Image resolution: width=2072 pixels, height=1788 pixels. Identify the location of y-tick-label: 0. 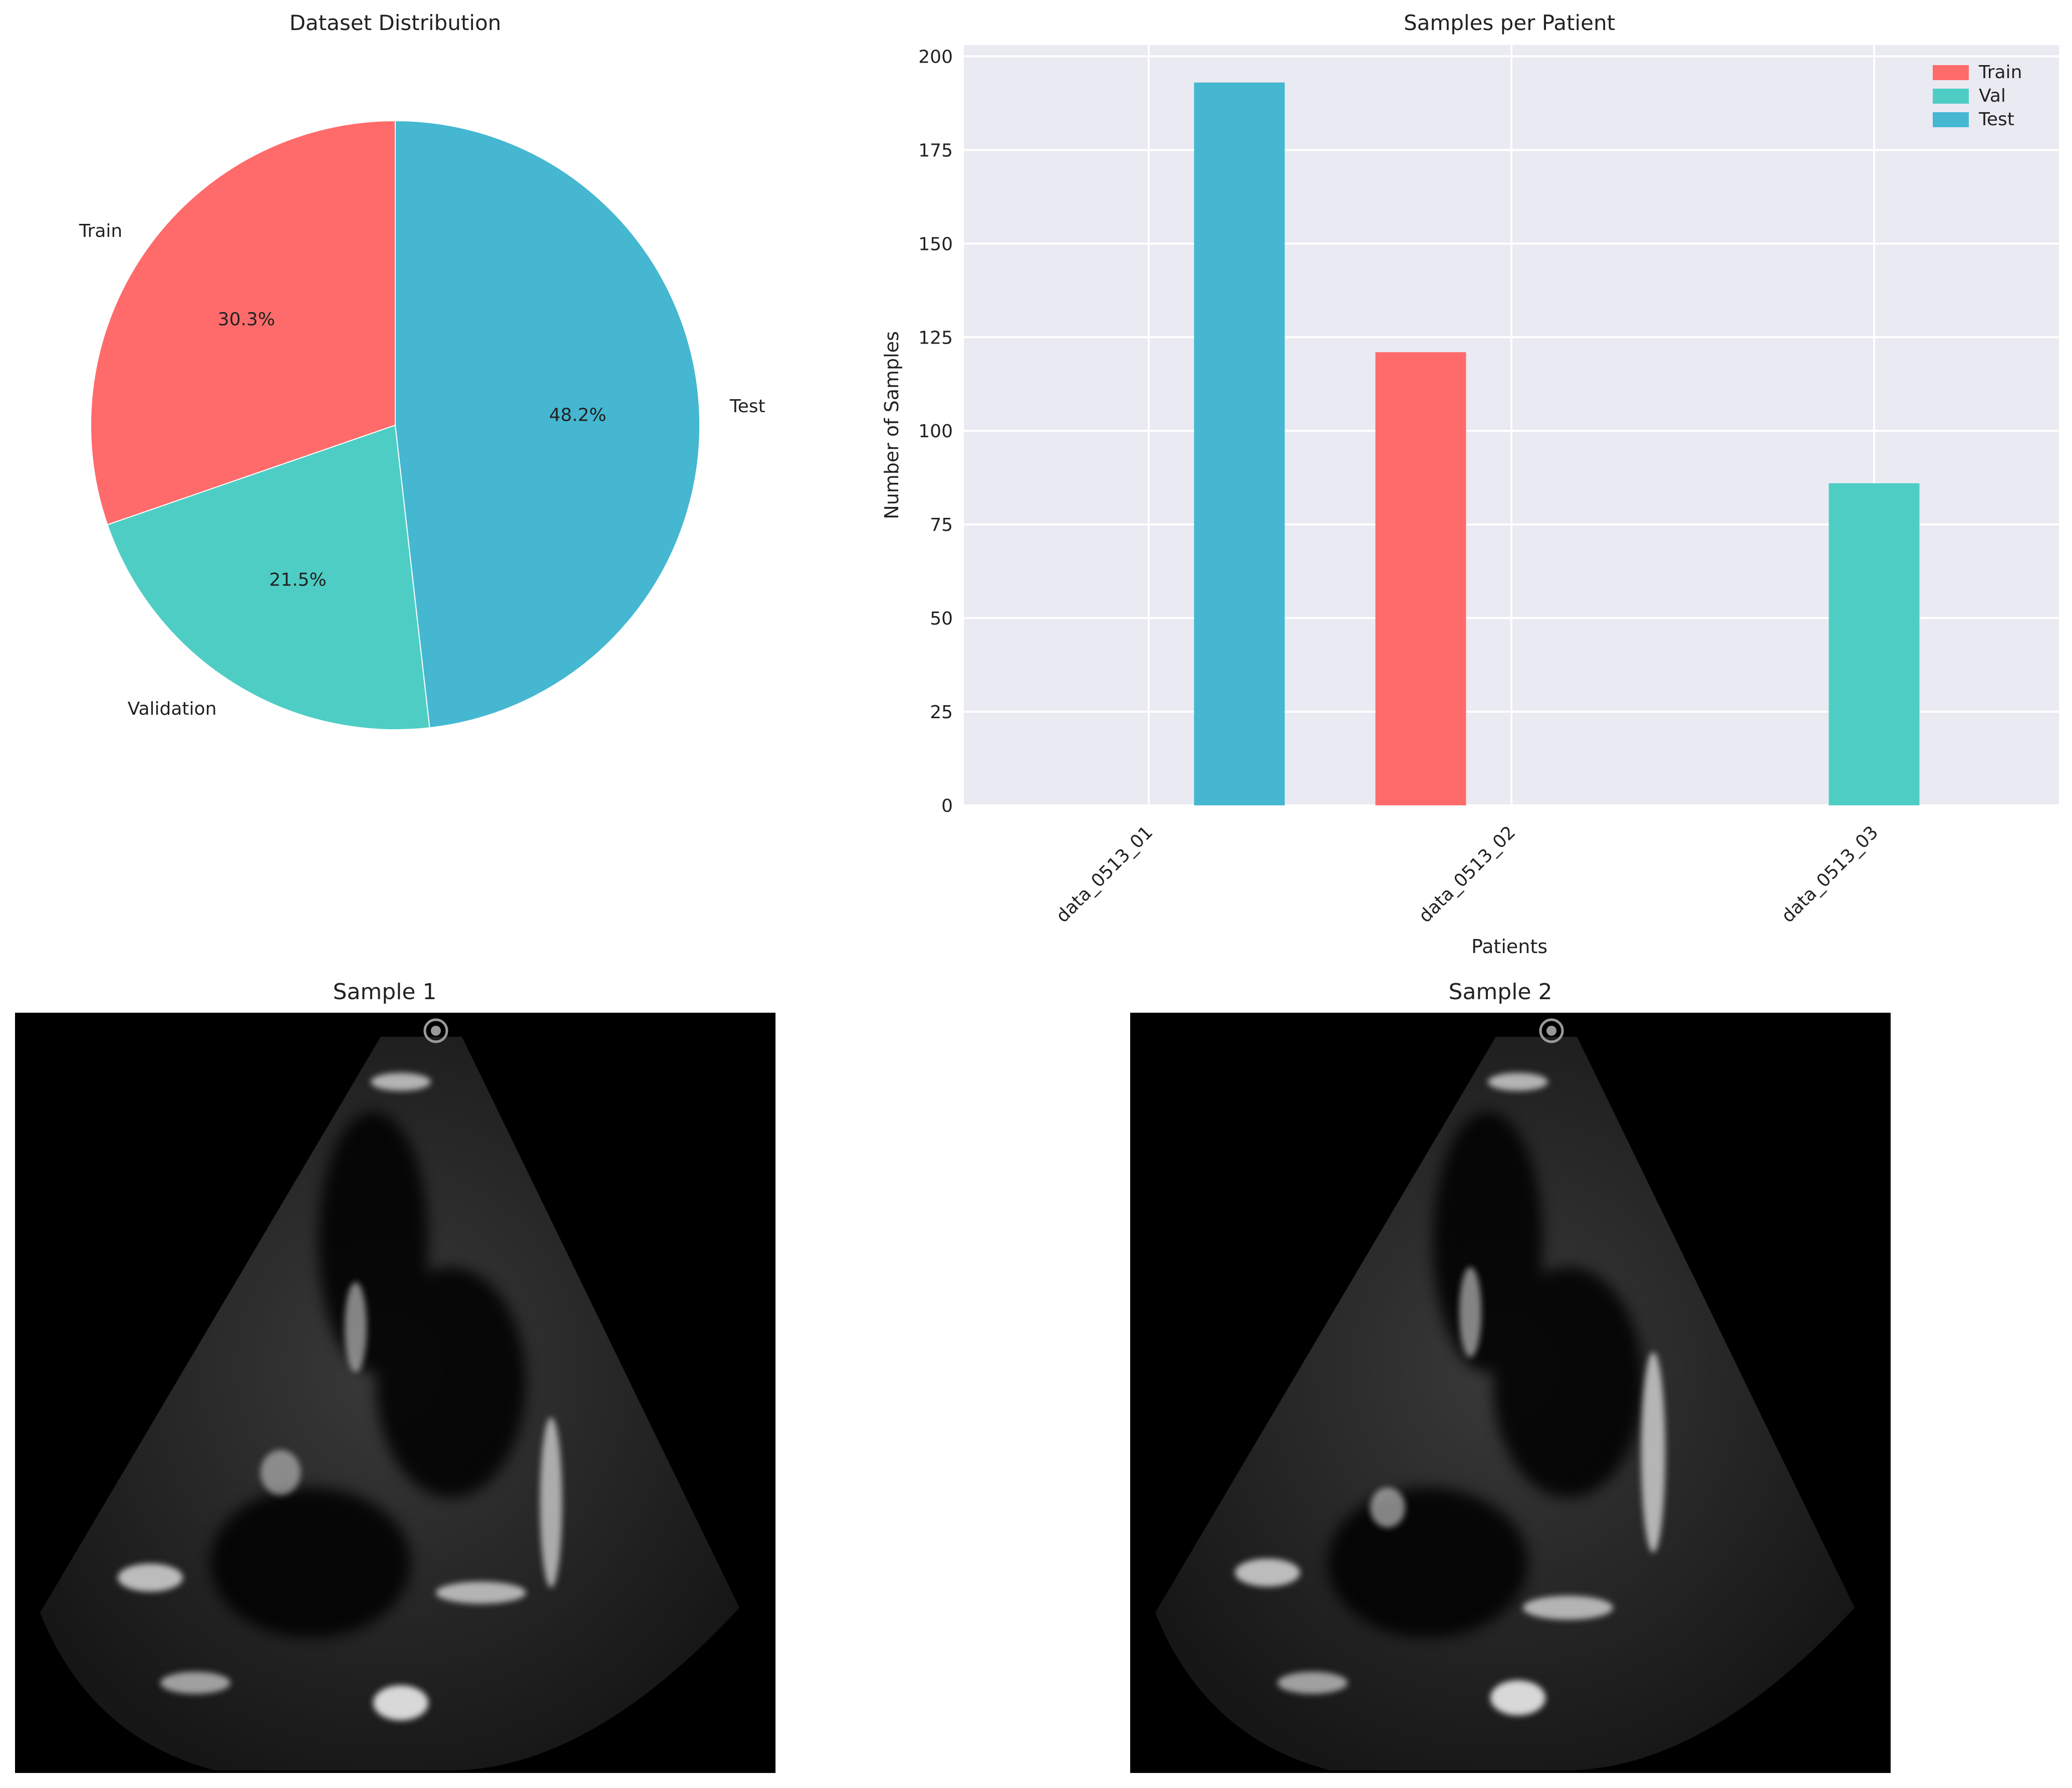
(947, 806).